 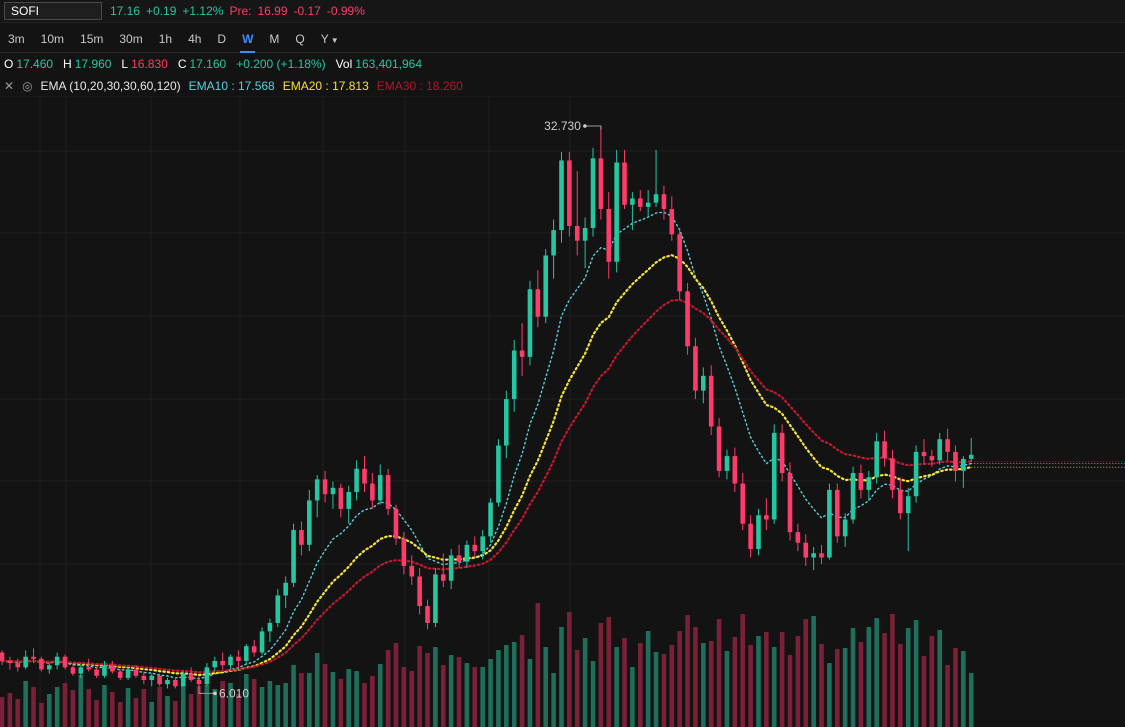 What do you see at coordinates (272, 11) in the screenshot?
I see `premarket-price: 16.99` at bounding box center [272, 11].